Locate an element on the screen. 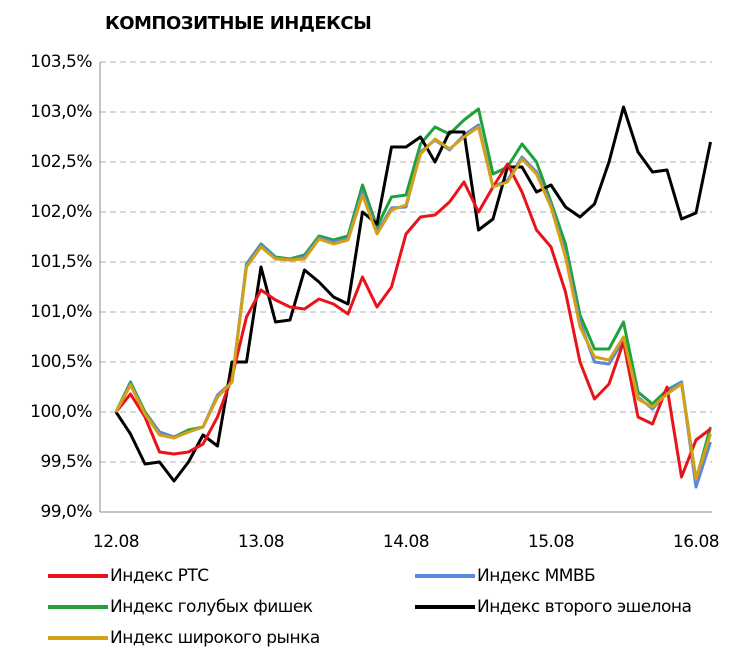 This screenshot has width=734, height=653. y-tick-label: 102,0% is located at coordinates (61, 212).